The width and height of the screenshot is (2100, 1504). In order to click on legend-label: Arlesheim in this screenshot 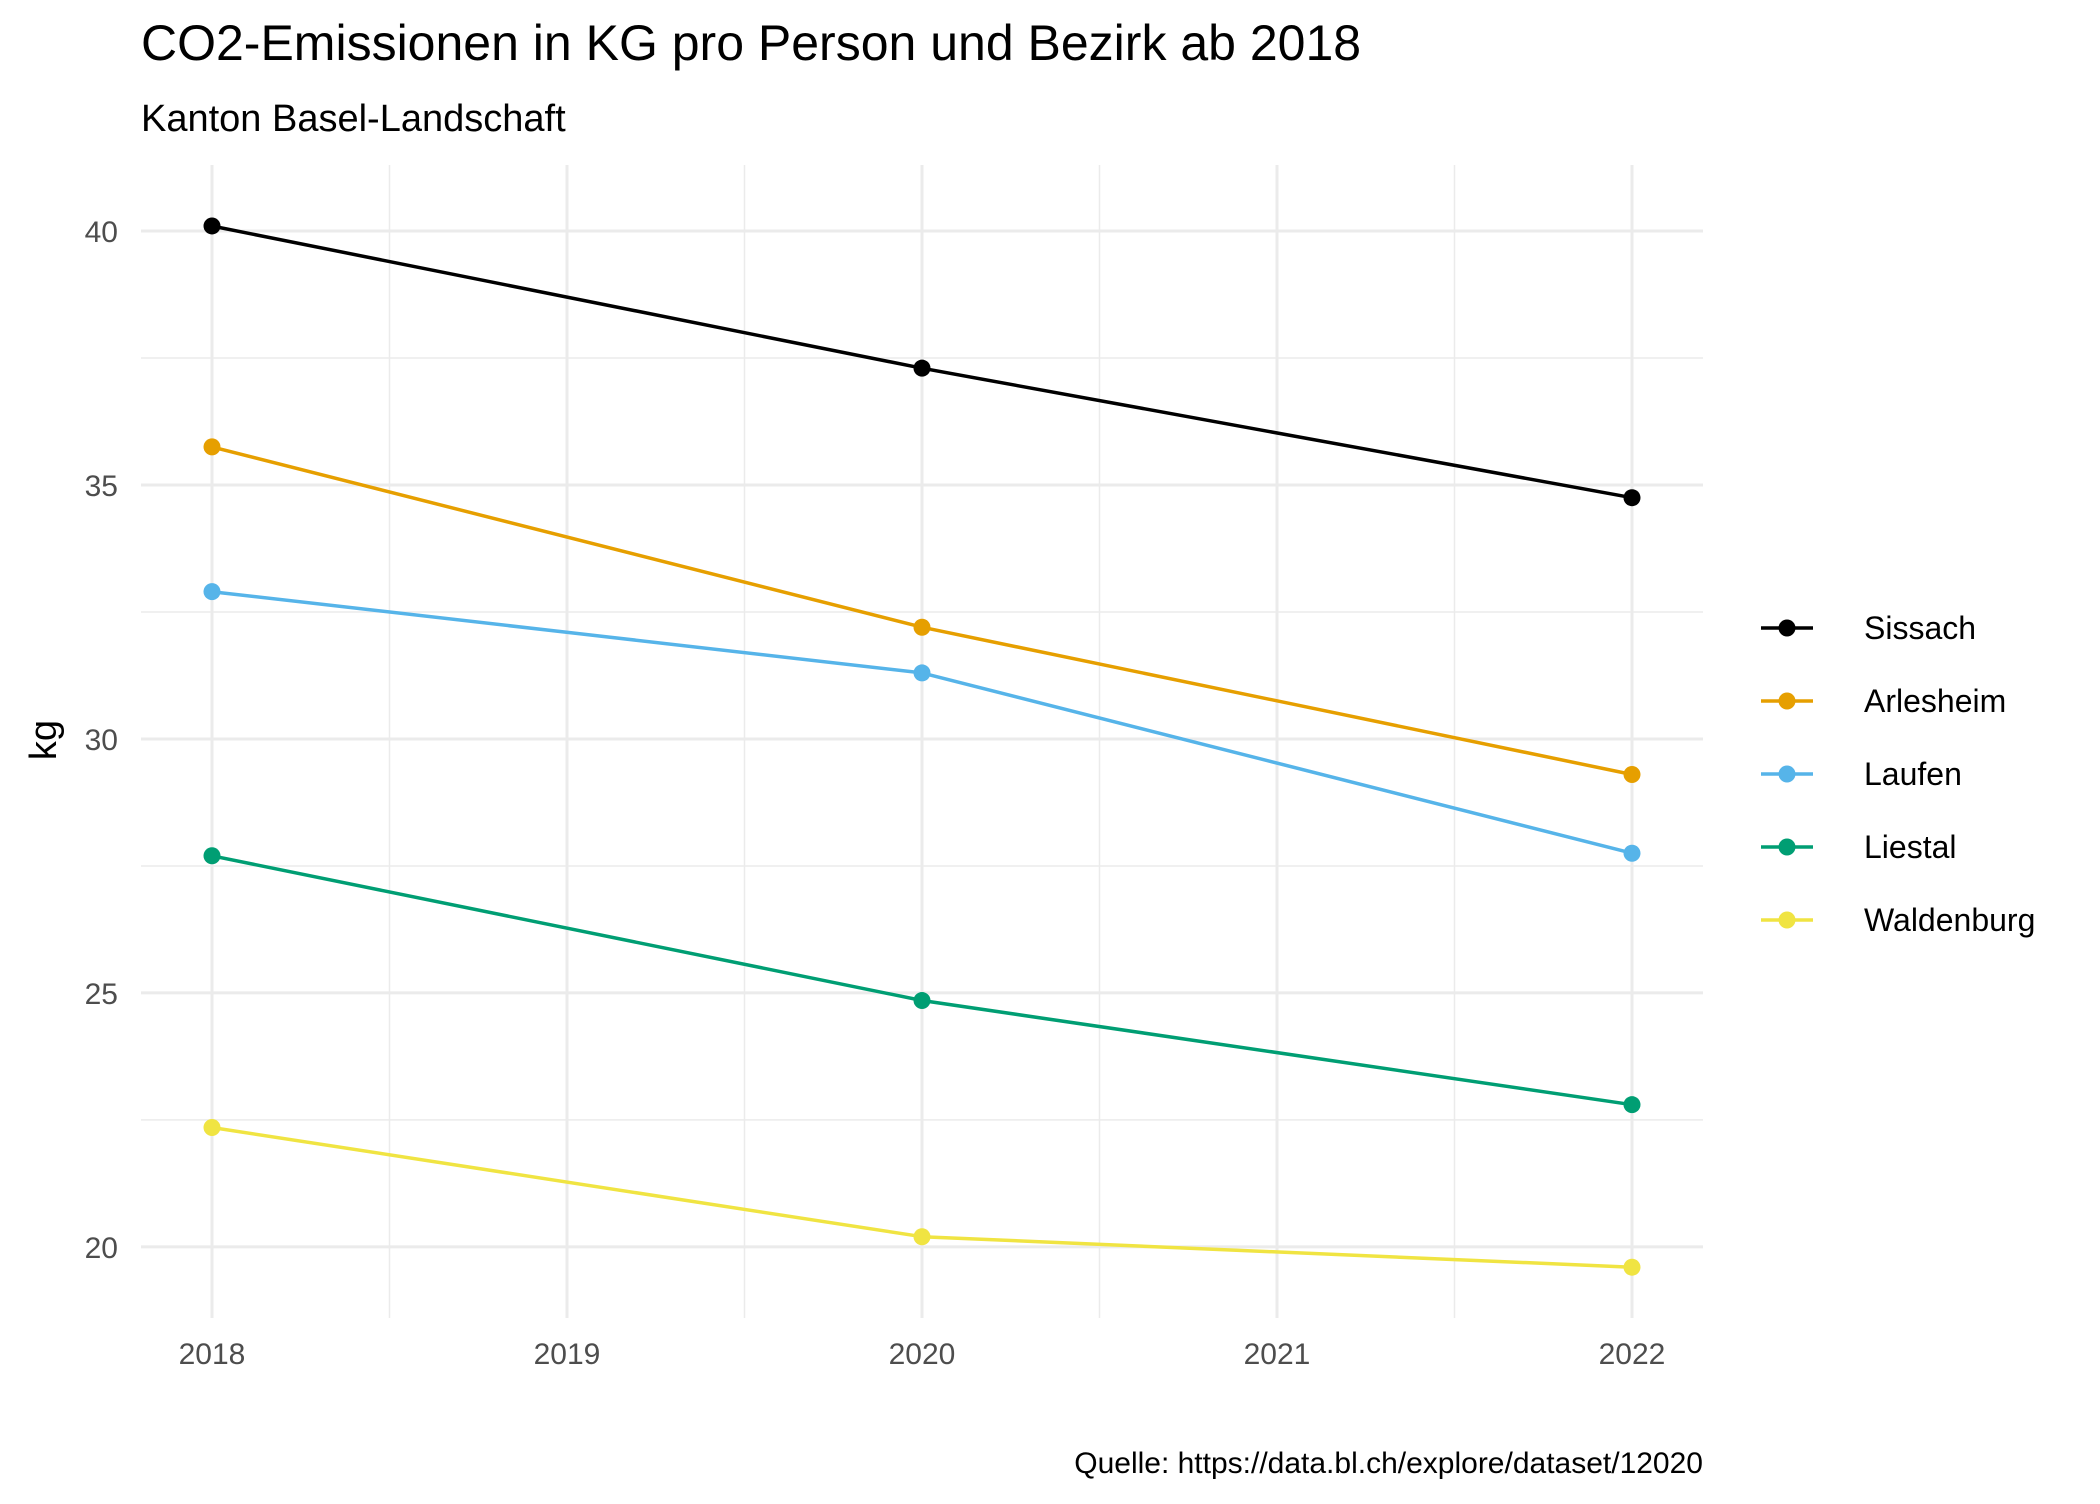, I will do `click(1935, 701)`.